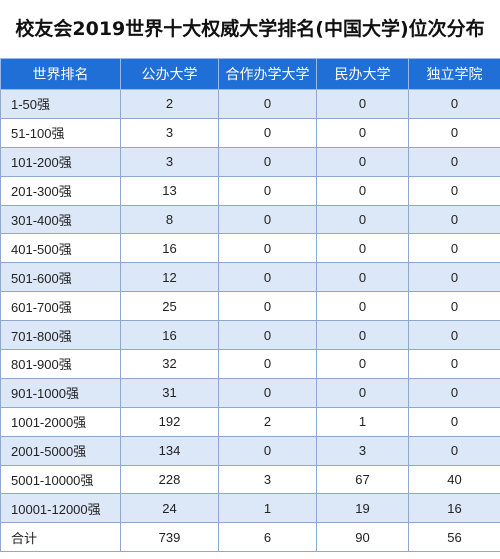  I want to click on value-cell: 6, so click(267, 537).